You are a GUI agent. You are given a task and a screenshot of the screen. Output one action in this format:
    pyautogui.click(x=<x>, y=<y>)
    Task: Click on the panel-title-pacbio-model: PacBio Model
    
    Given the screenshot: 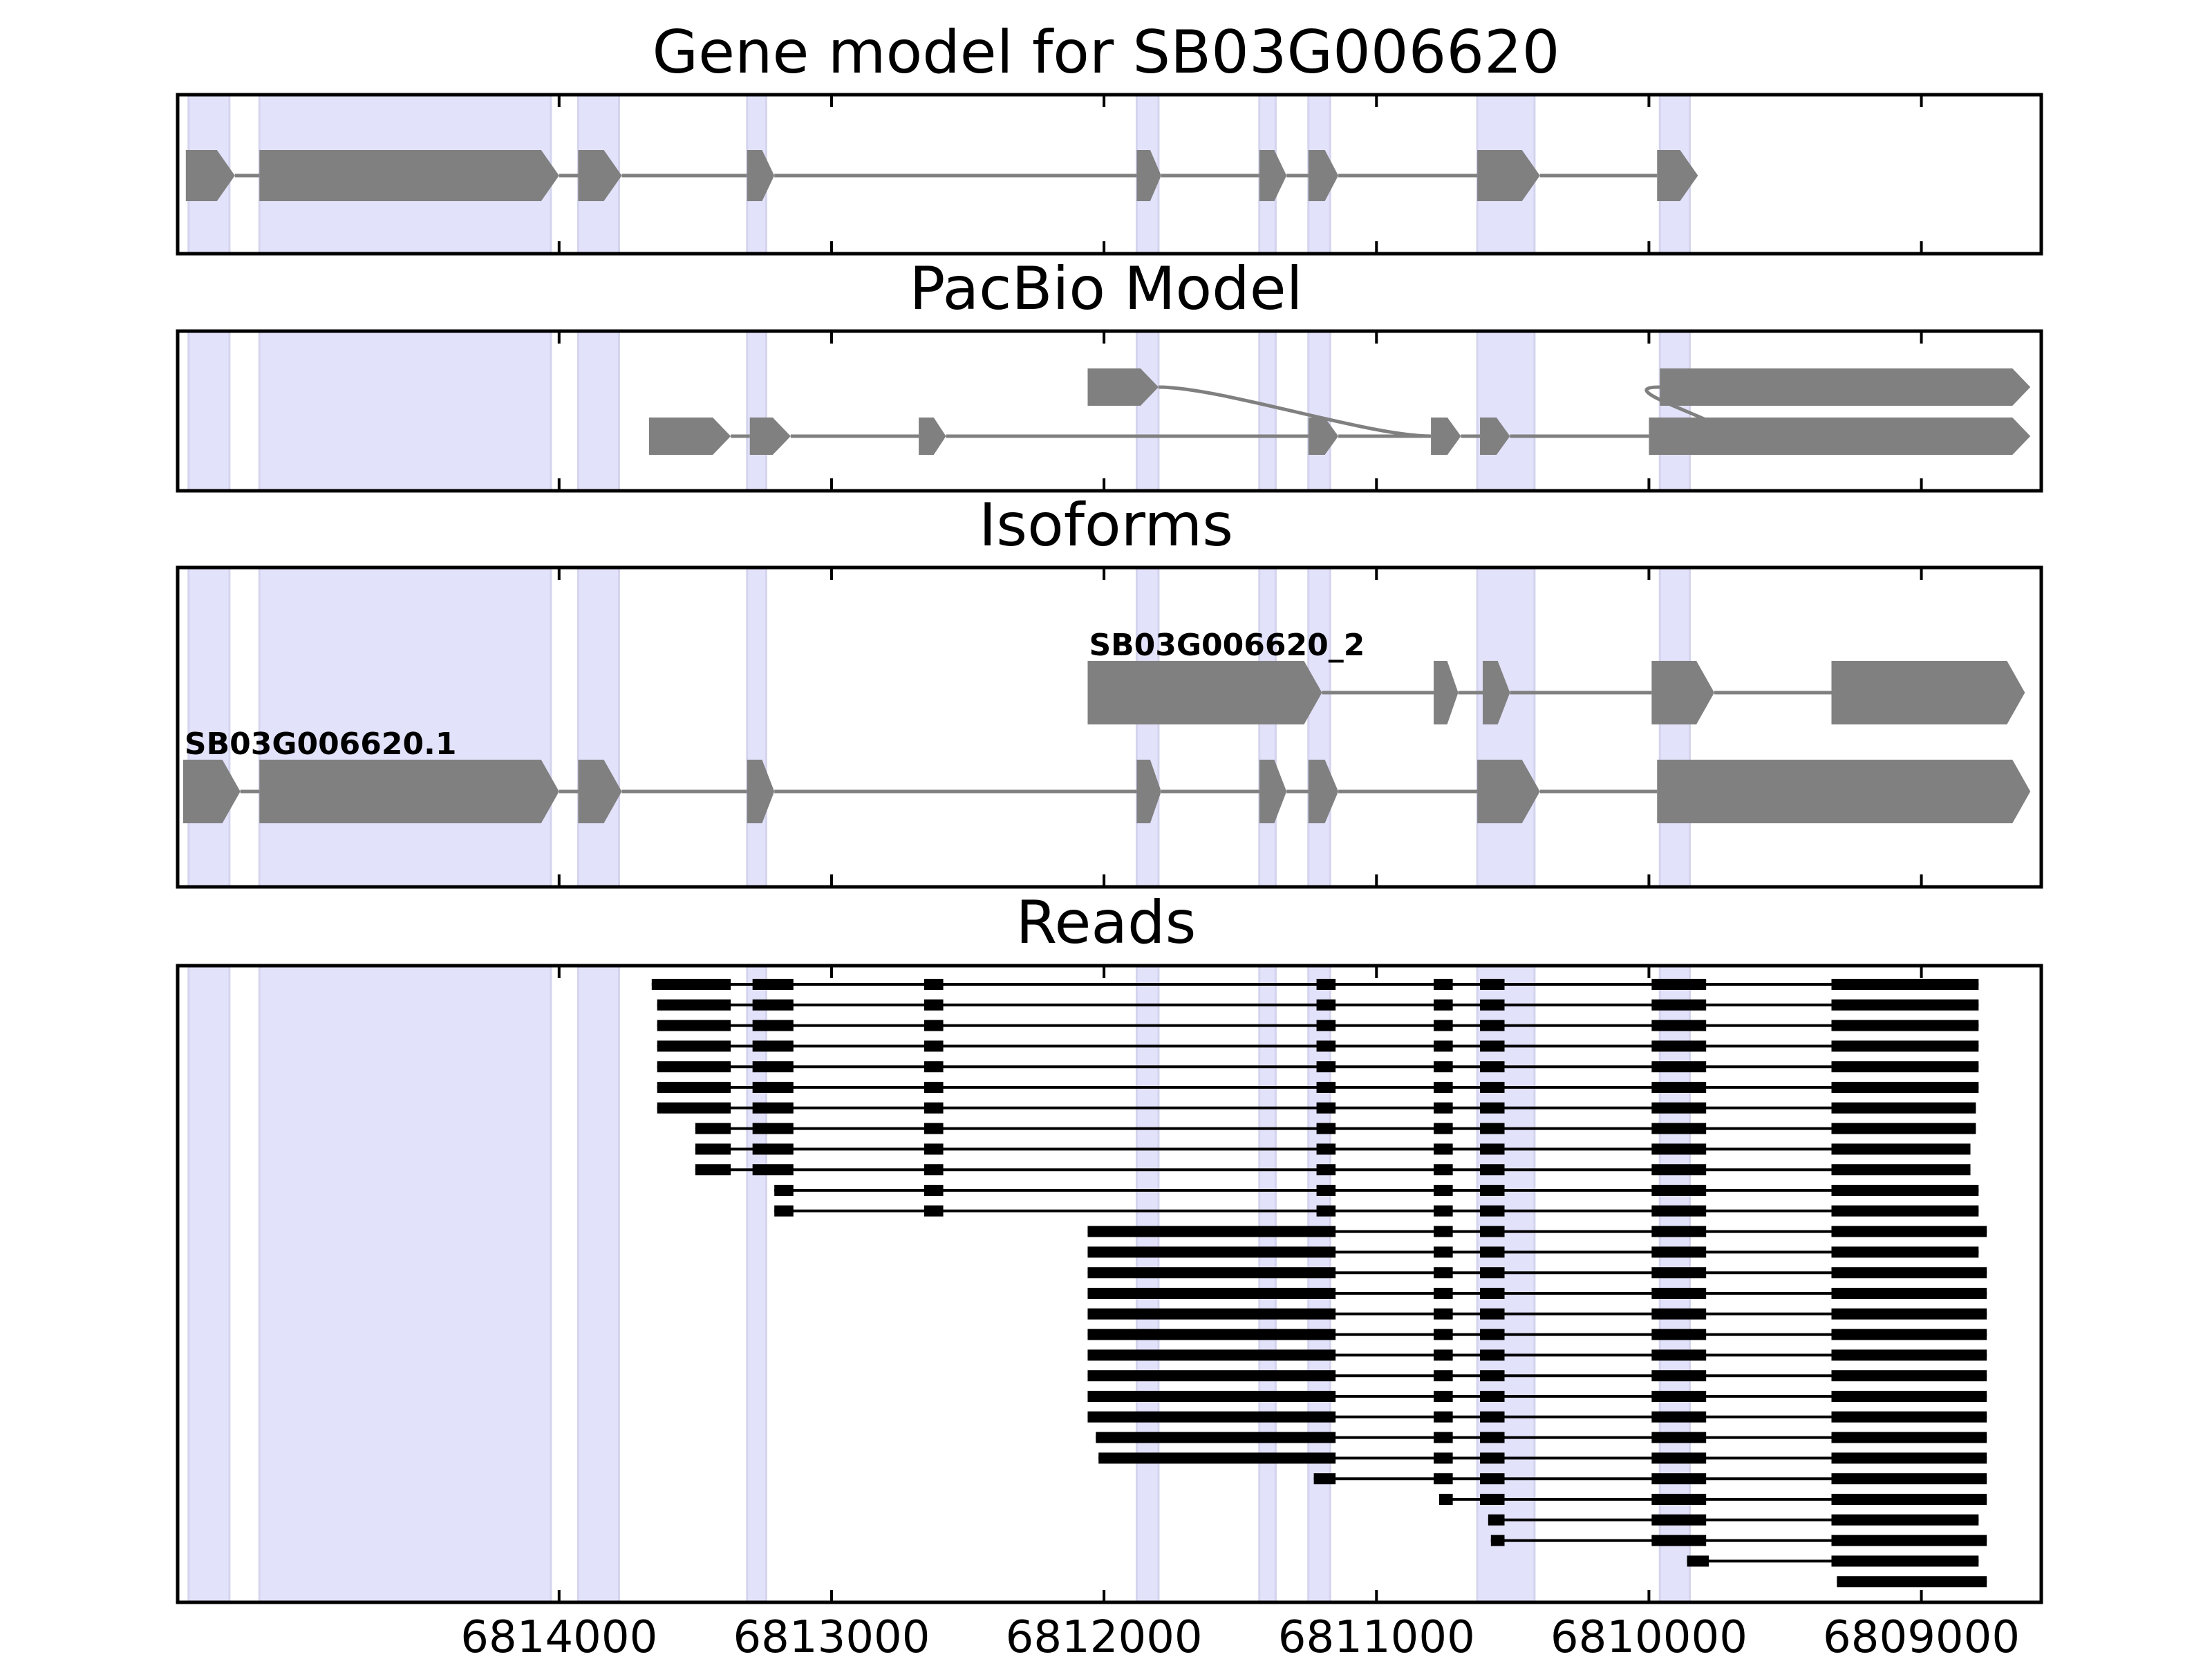 What is the action you would take?
    pyautogui.click(x=1105, y=289)
    